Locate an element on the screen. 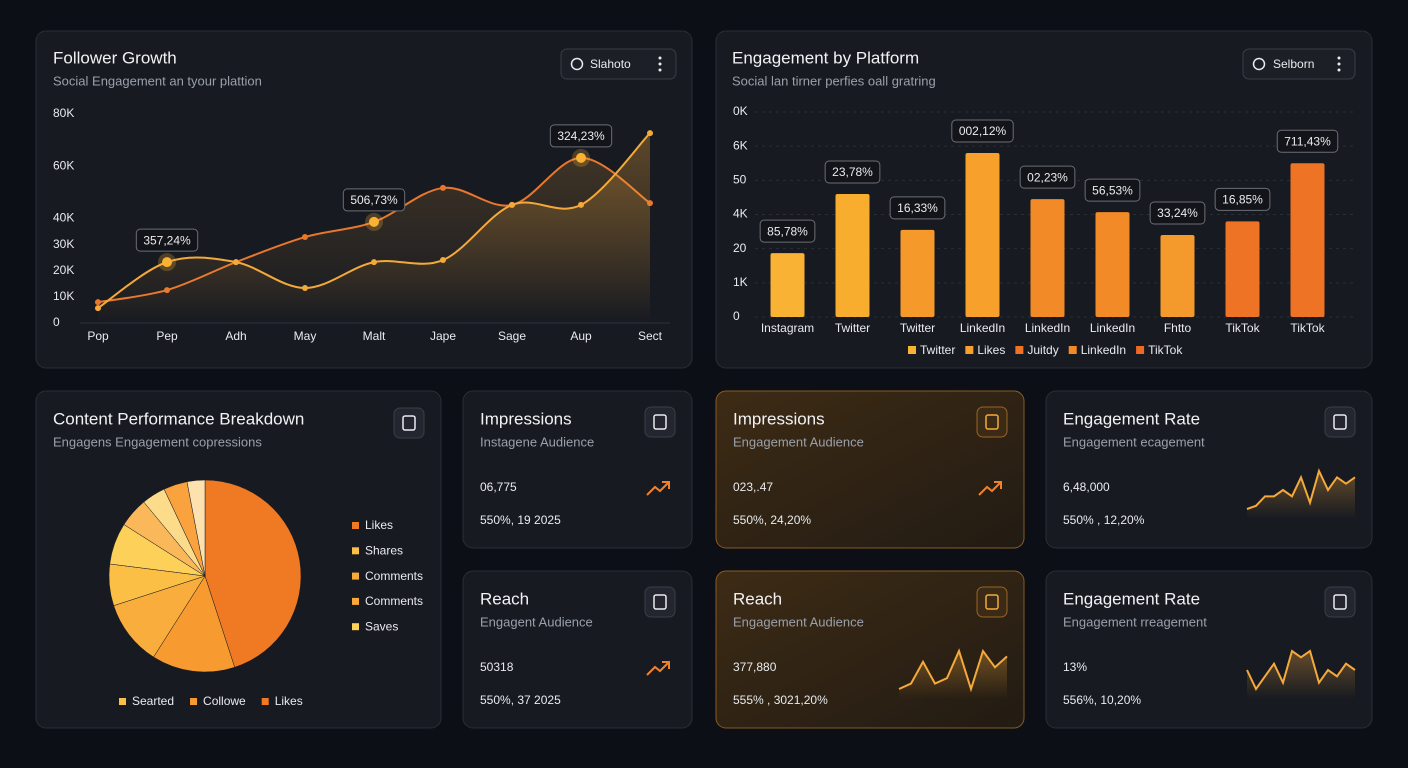  card-footer: 550% , 12,20% is located at coordinates (1104, 520).